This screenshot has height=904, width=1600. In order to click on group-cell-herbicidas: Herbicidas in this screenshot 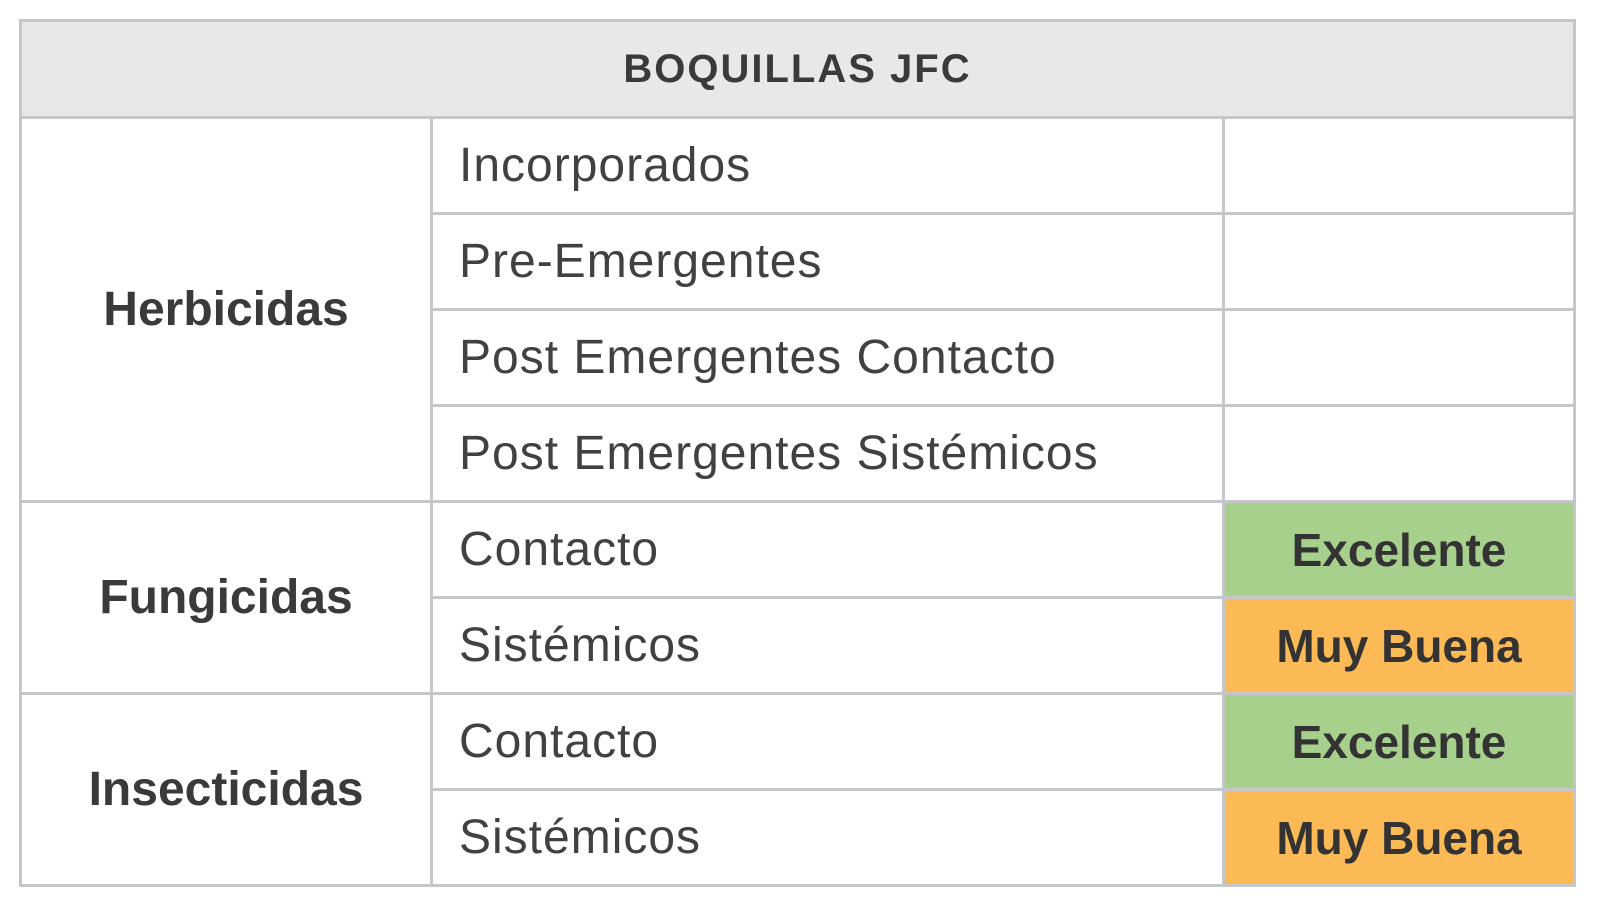, I will do `click(226, 309)`.